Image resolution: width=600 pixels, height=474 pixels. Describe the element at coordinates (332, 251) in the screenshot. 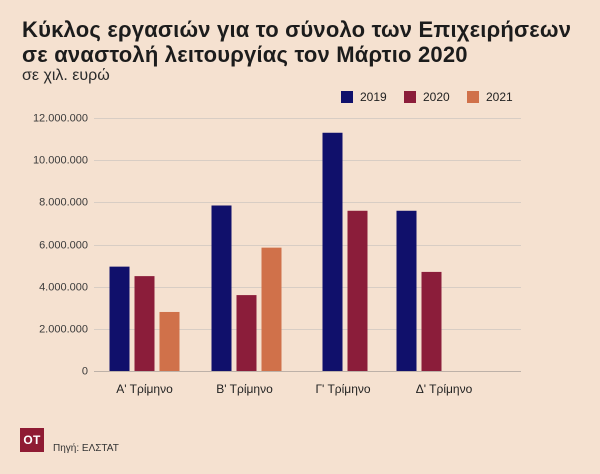

I see `bar-2019-q3` at that location.